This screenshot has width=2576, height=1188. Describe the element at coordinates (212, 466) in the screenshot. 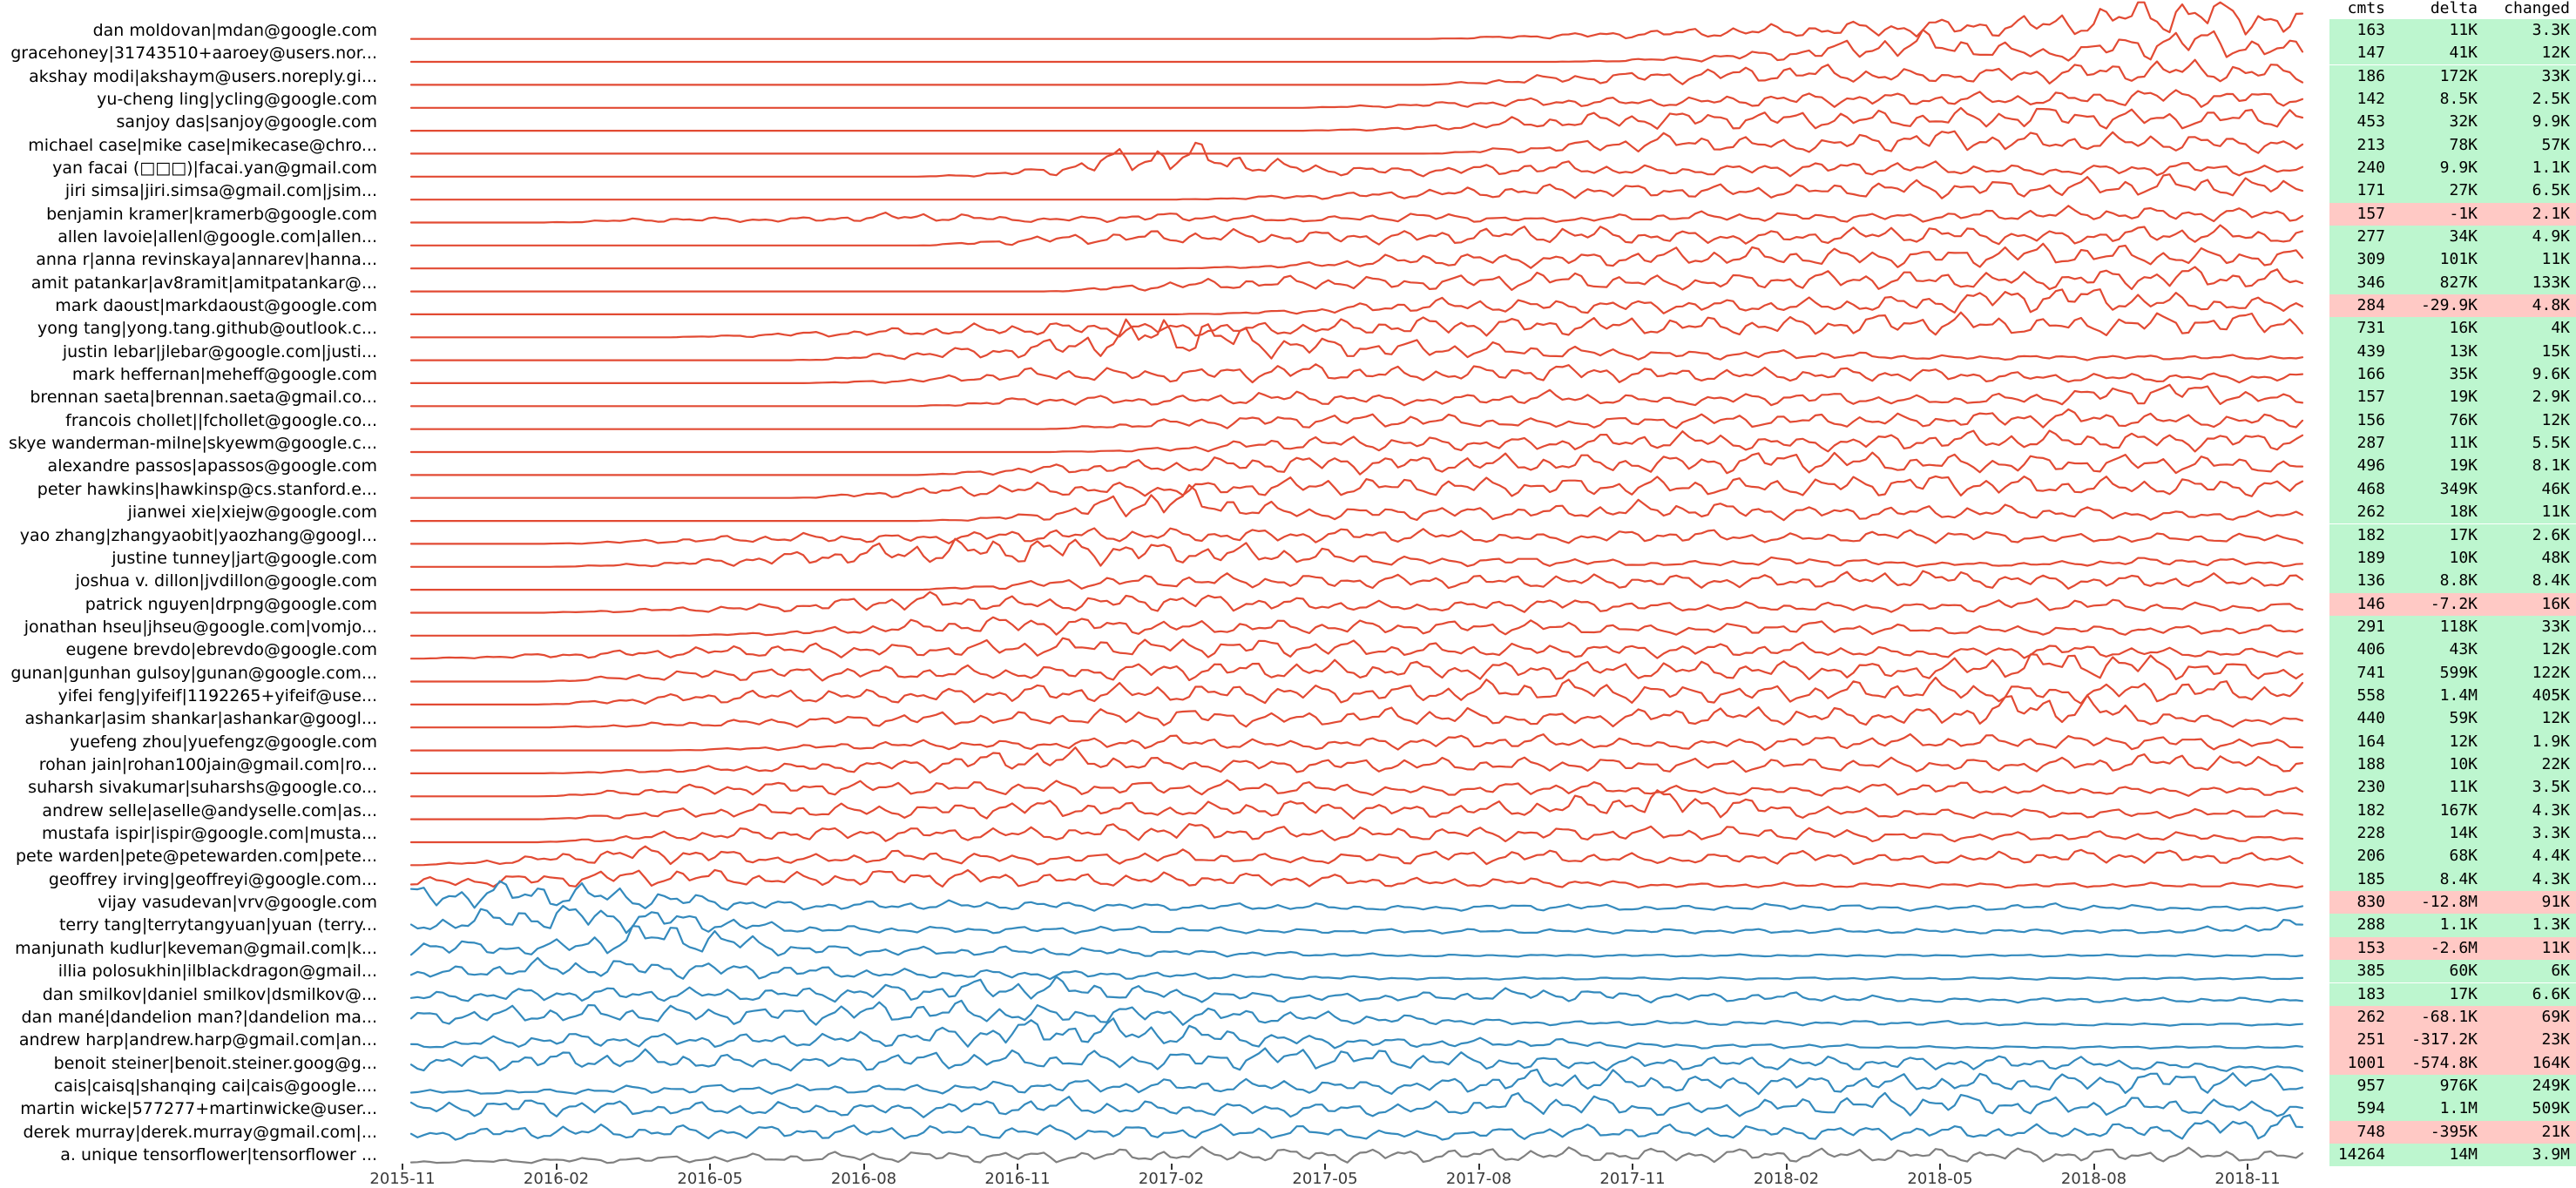

I see `contributor-label: alexandre passos|apassos@google.com` at that location.